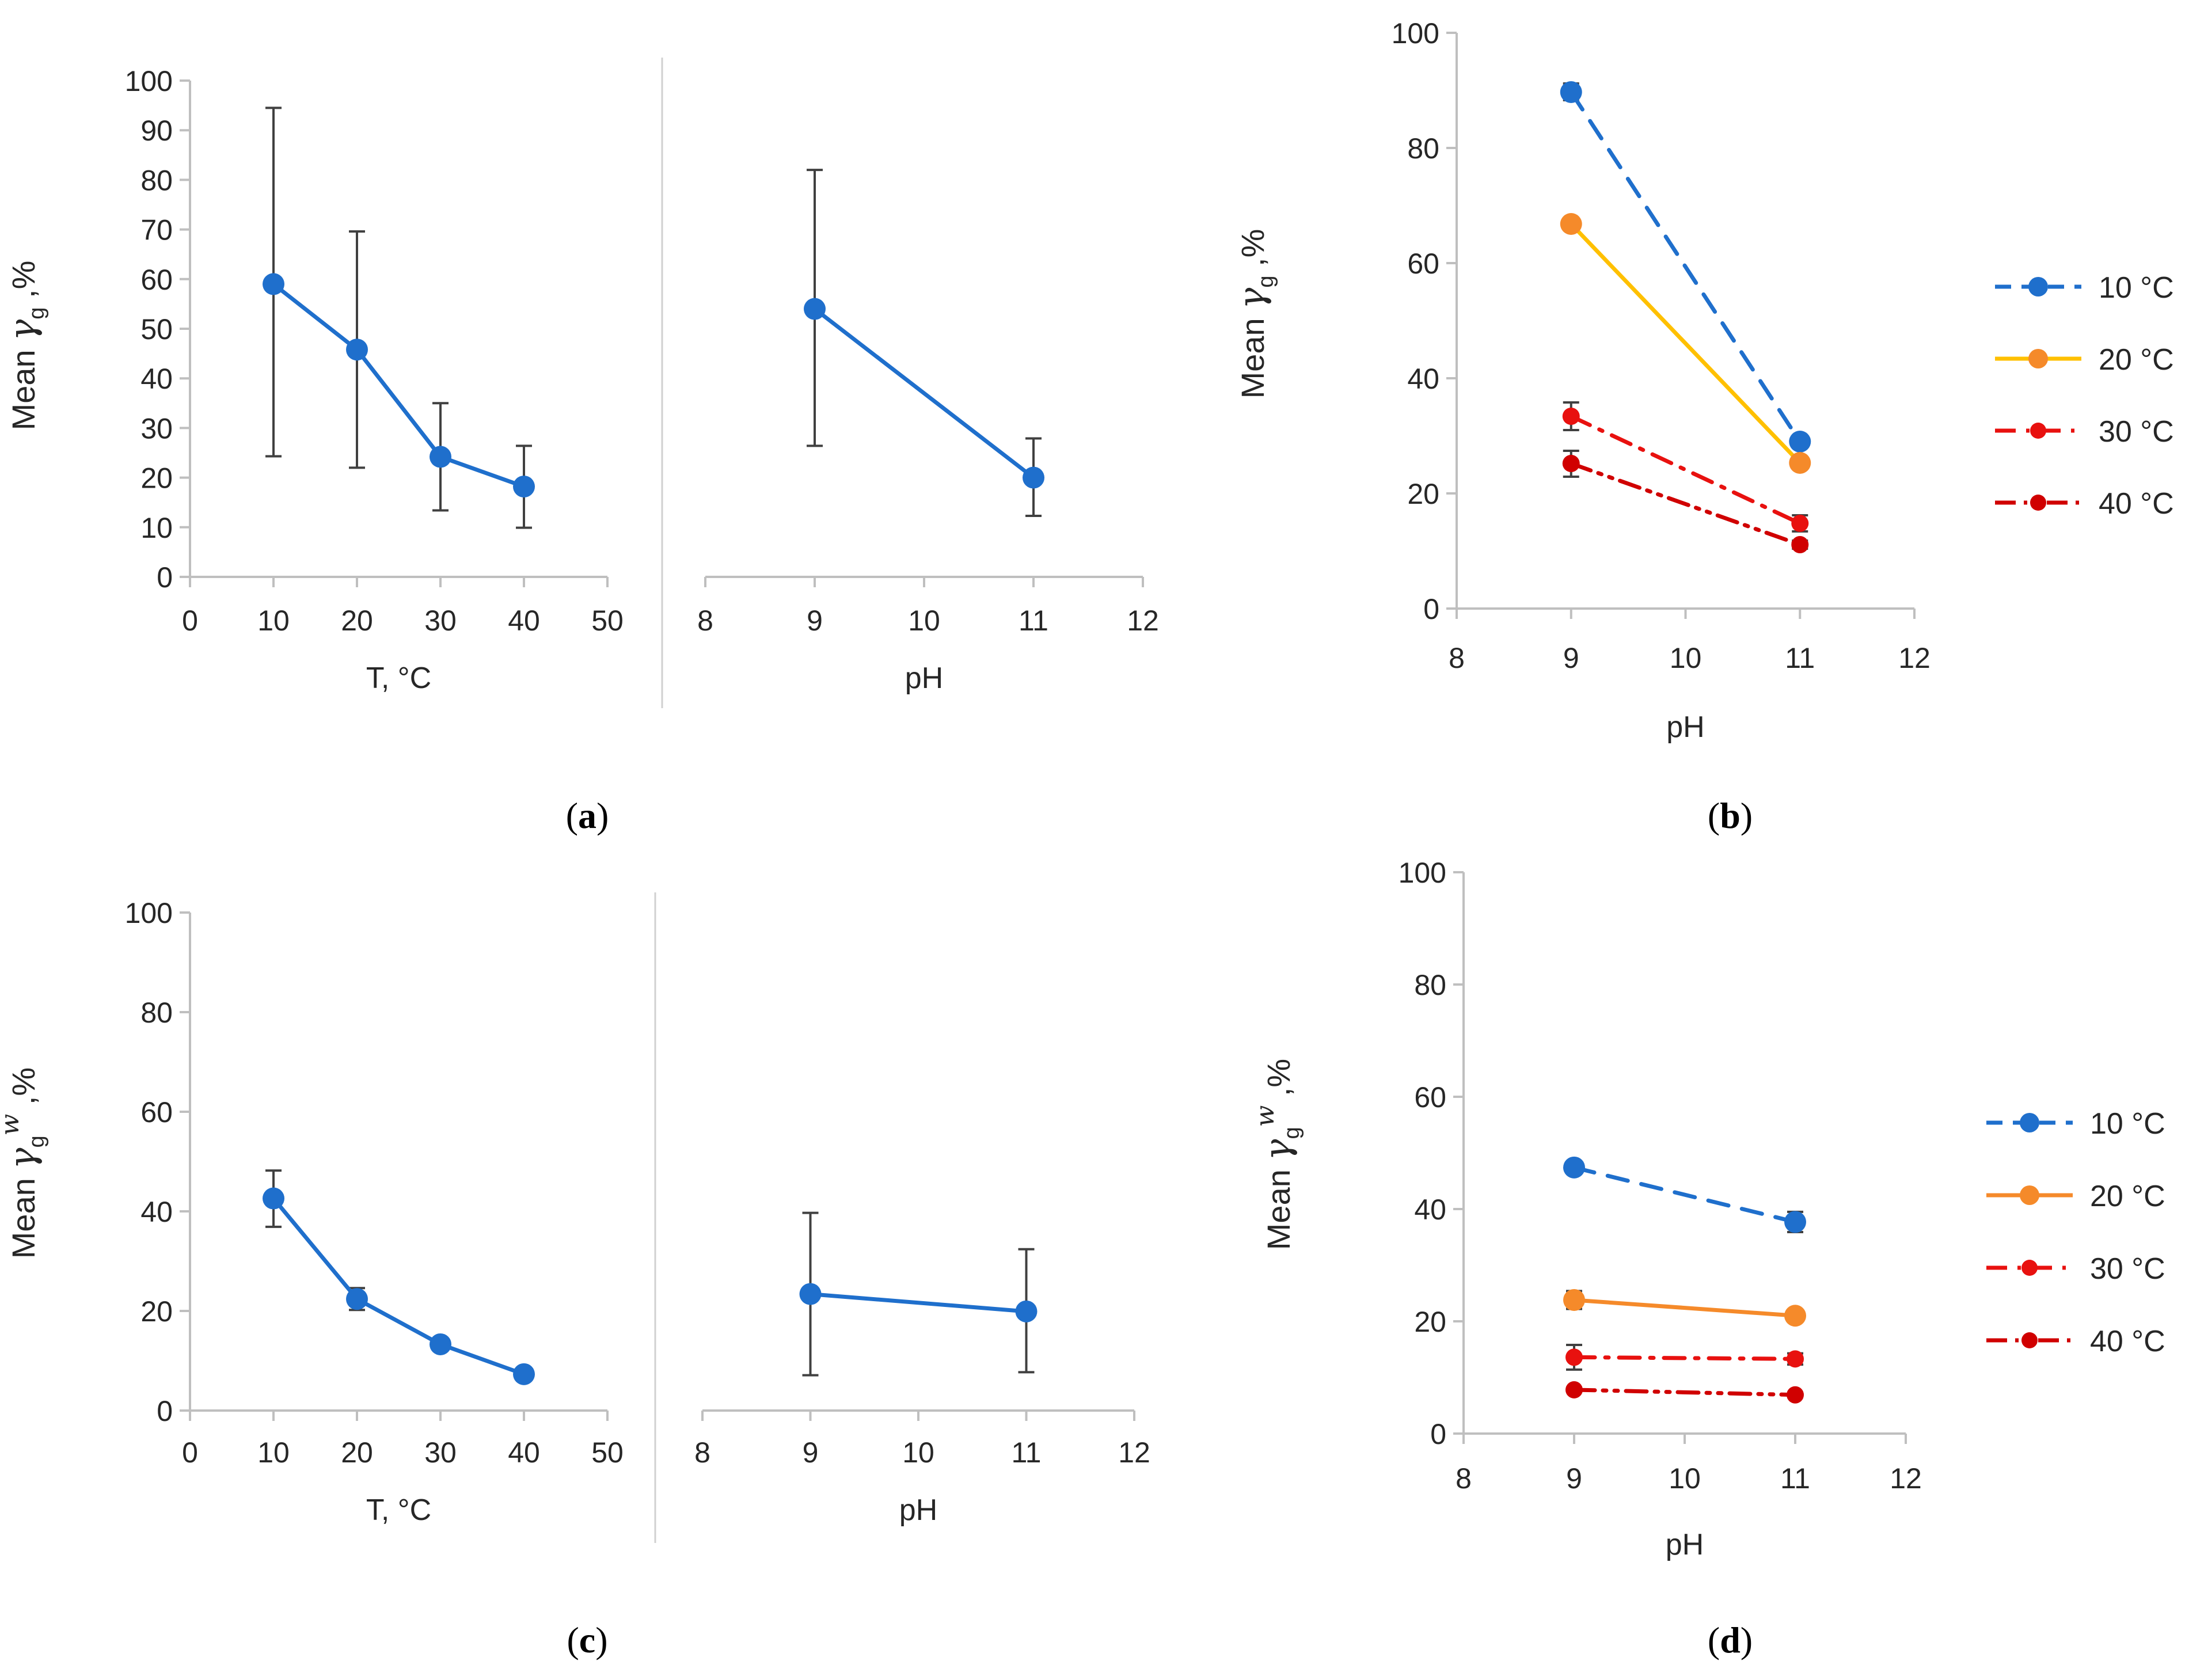 Image resolution: width=2204 pixels, height=1680 pixels. What do you see at coordinates (374, 380) in the screenshot?
I see `chart-a-0: 0 10 20 30 40 50 0 10 20 30 40 50 60 70 80 90 100 T, °C` at bounding box center [374, 380].